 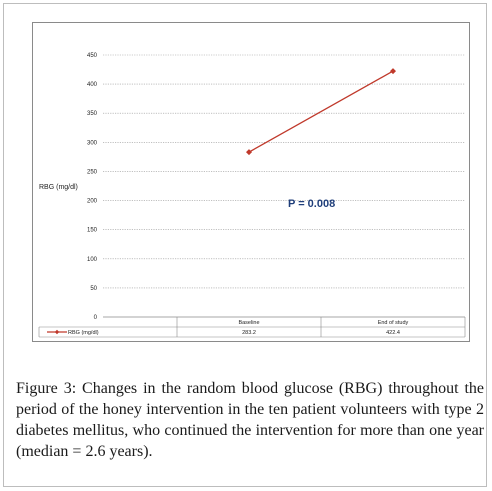 I want to click on legend-series-label: RBG (mg/dl), so click(x=83, y=333).